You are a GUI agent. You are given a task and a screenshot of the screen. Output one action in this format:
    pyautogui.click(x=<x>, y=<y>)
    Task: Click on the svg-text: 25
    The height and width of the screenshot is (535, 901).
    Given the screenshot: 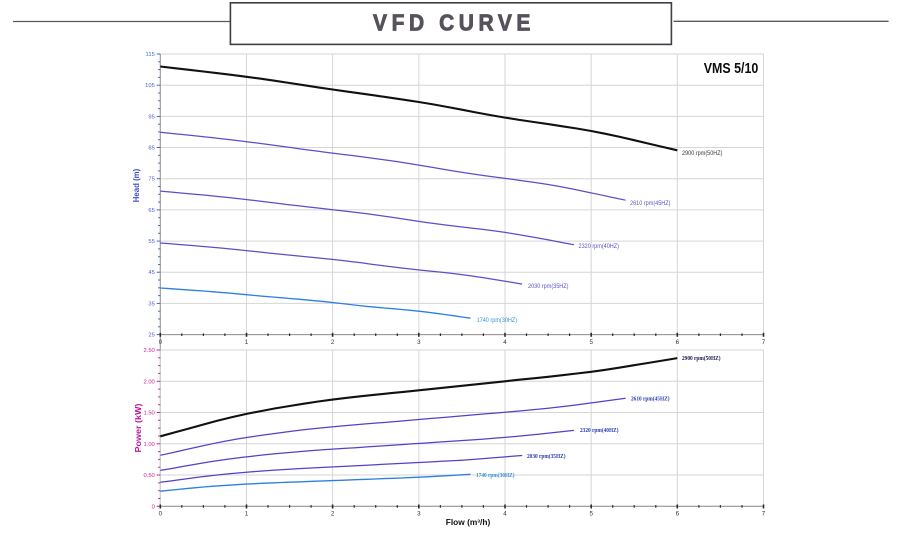 What is the action you would take?
    pyautogui.click(x=151, y=336)
    